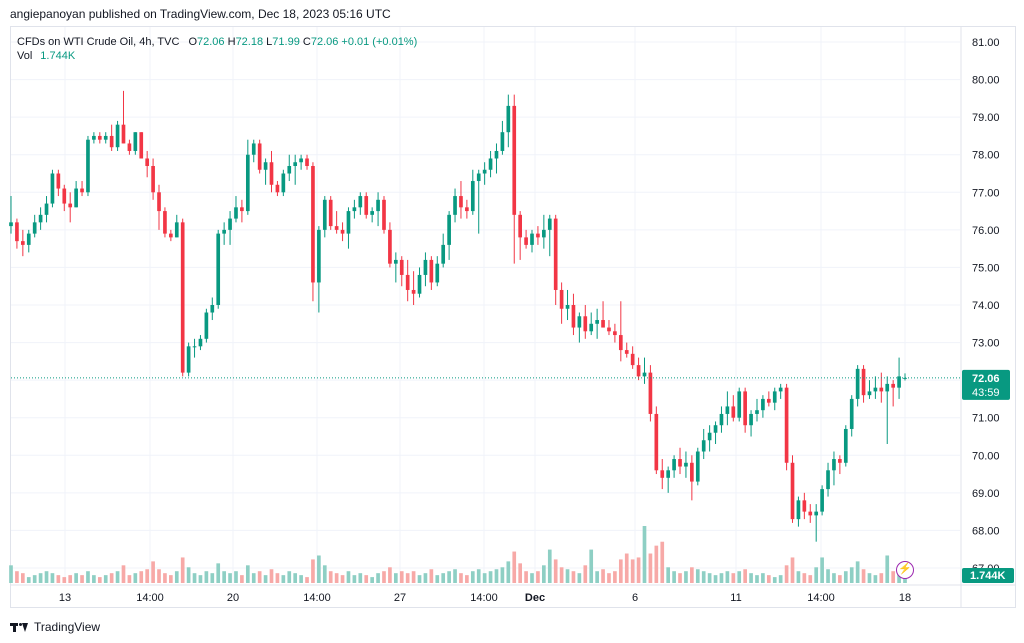 The width and height of the screenshot is (1024, 643). Describe the element at coordinates (400, 598) in the screenshot. I see `x-tick-label: 27` at that location.